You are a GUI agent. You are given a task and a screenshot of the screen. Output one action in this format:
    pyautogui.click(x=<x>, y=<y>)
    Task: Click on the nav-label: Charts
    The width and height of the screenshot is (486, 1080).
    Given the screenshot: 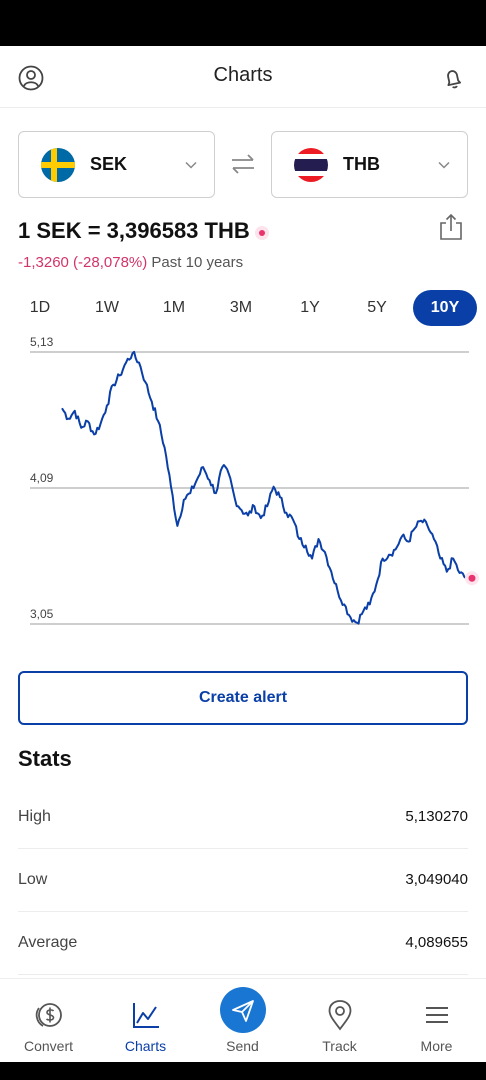 What is the action you would take?
    pyautogui.click(x=145, y=1046)
    